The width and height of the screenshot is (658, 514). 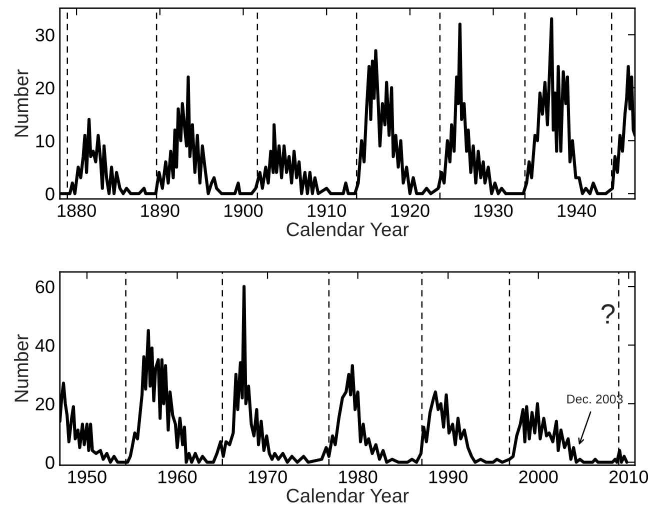 I want to click on y-tick-label: 10, so click(x=45, y=141).